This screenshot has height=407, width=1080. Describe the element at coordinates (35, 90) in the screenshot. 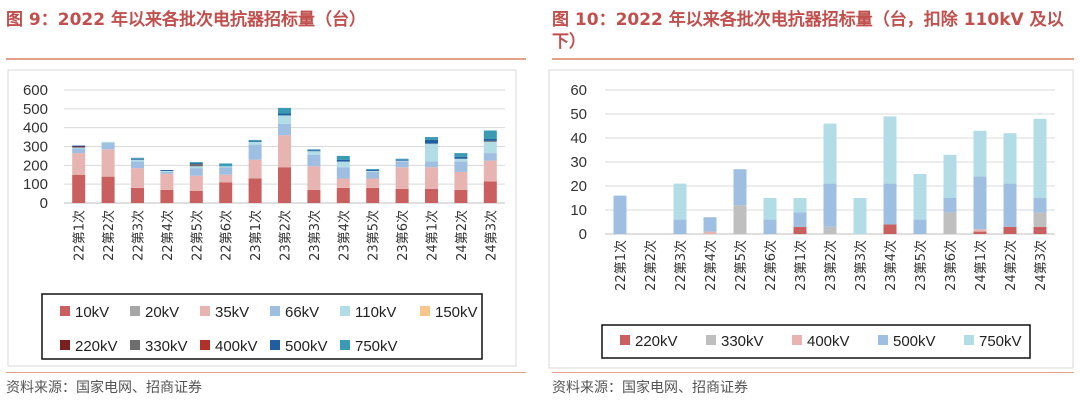

I see `y-tick-label: 600` at that location.